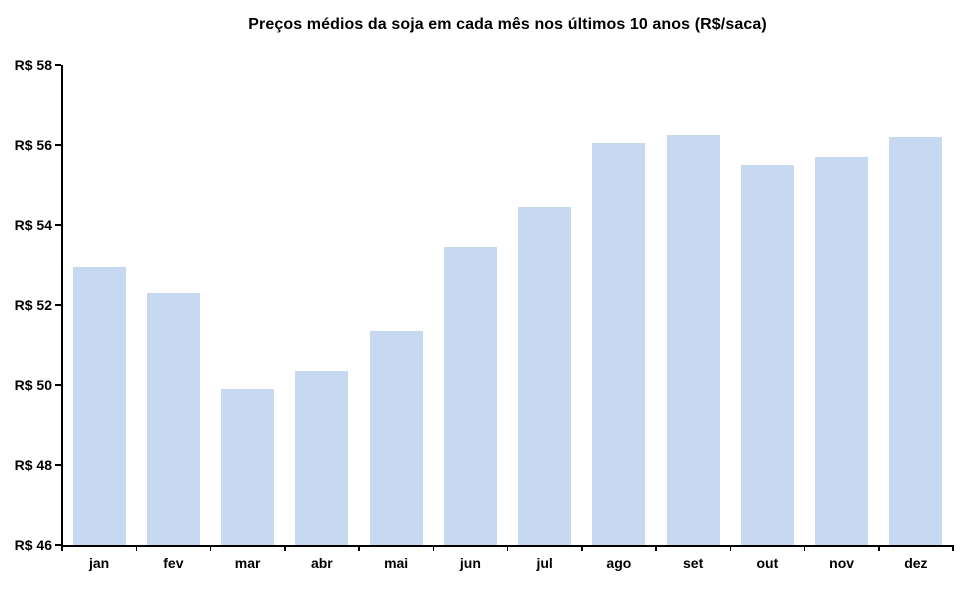 This screenshot has height=593, width=960. I want to click on x-tick-label-abr: abr, so click(321, 563).